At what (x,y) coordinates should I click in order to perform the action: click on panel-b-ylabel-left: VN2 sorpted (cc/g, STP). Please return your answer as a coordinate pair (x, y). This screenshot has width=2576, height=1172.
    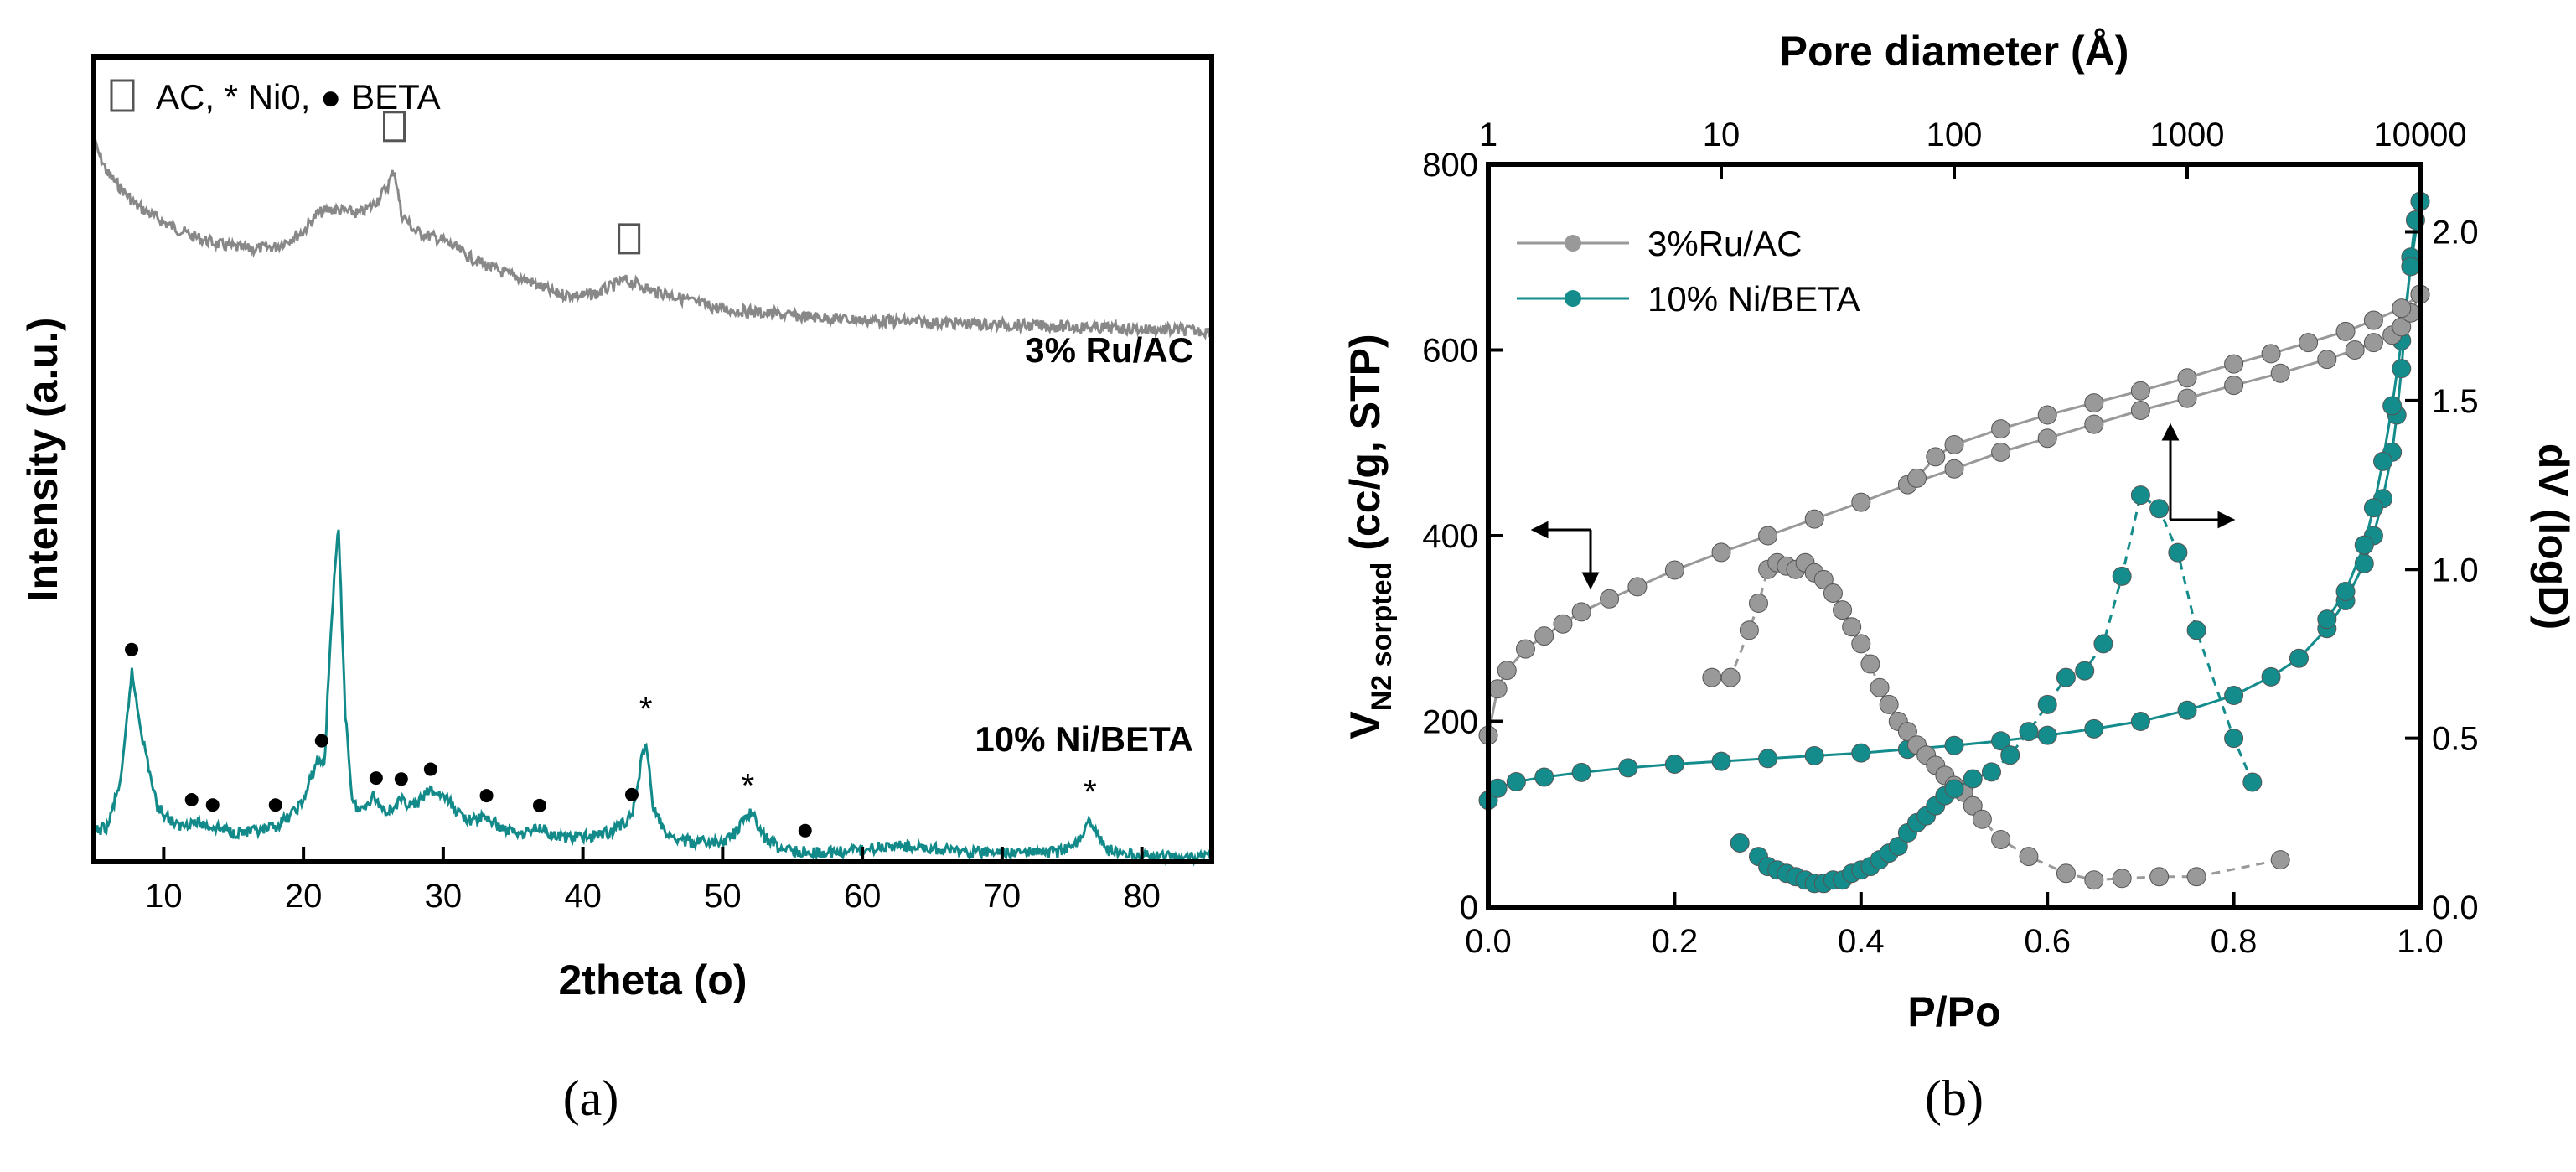
    Looking at the image, I should click on (1370, 537).